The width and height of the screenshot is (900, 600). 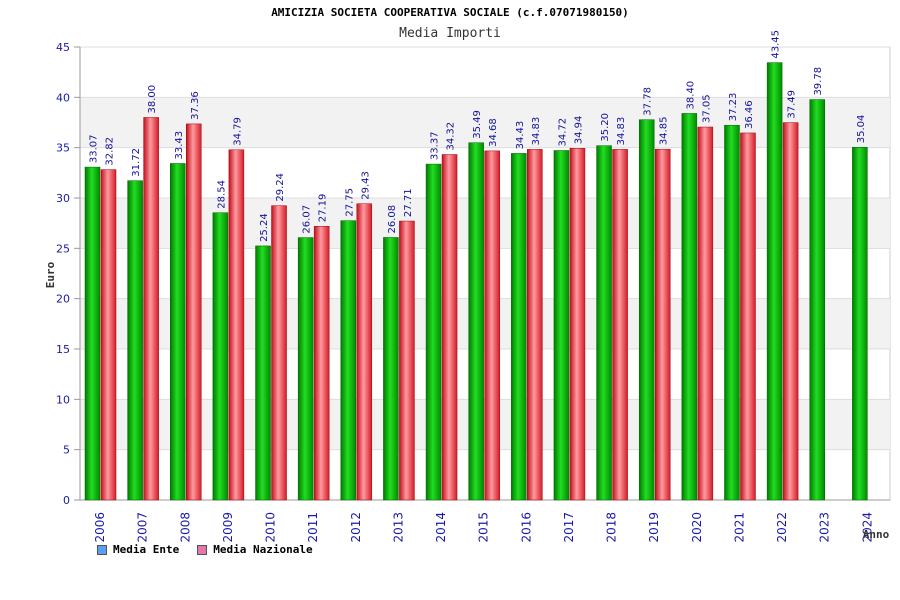 I want to click on y-tick-label: 25, so click(x=63, y=248).